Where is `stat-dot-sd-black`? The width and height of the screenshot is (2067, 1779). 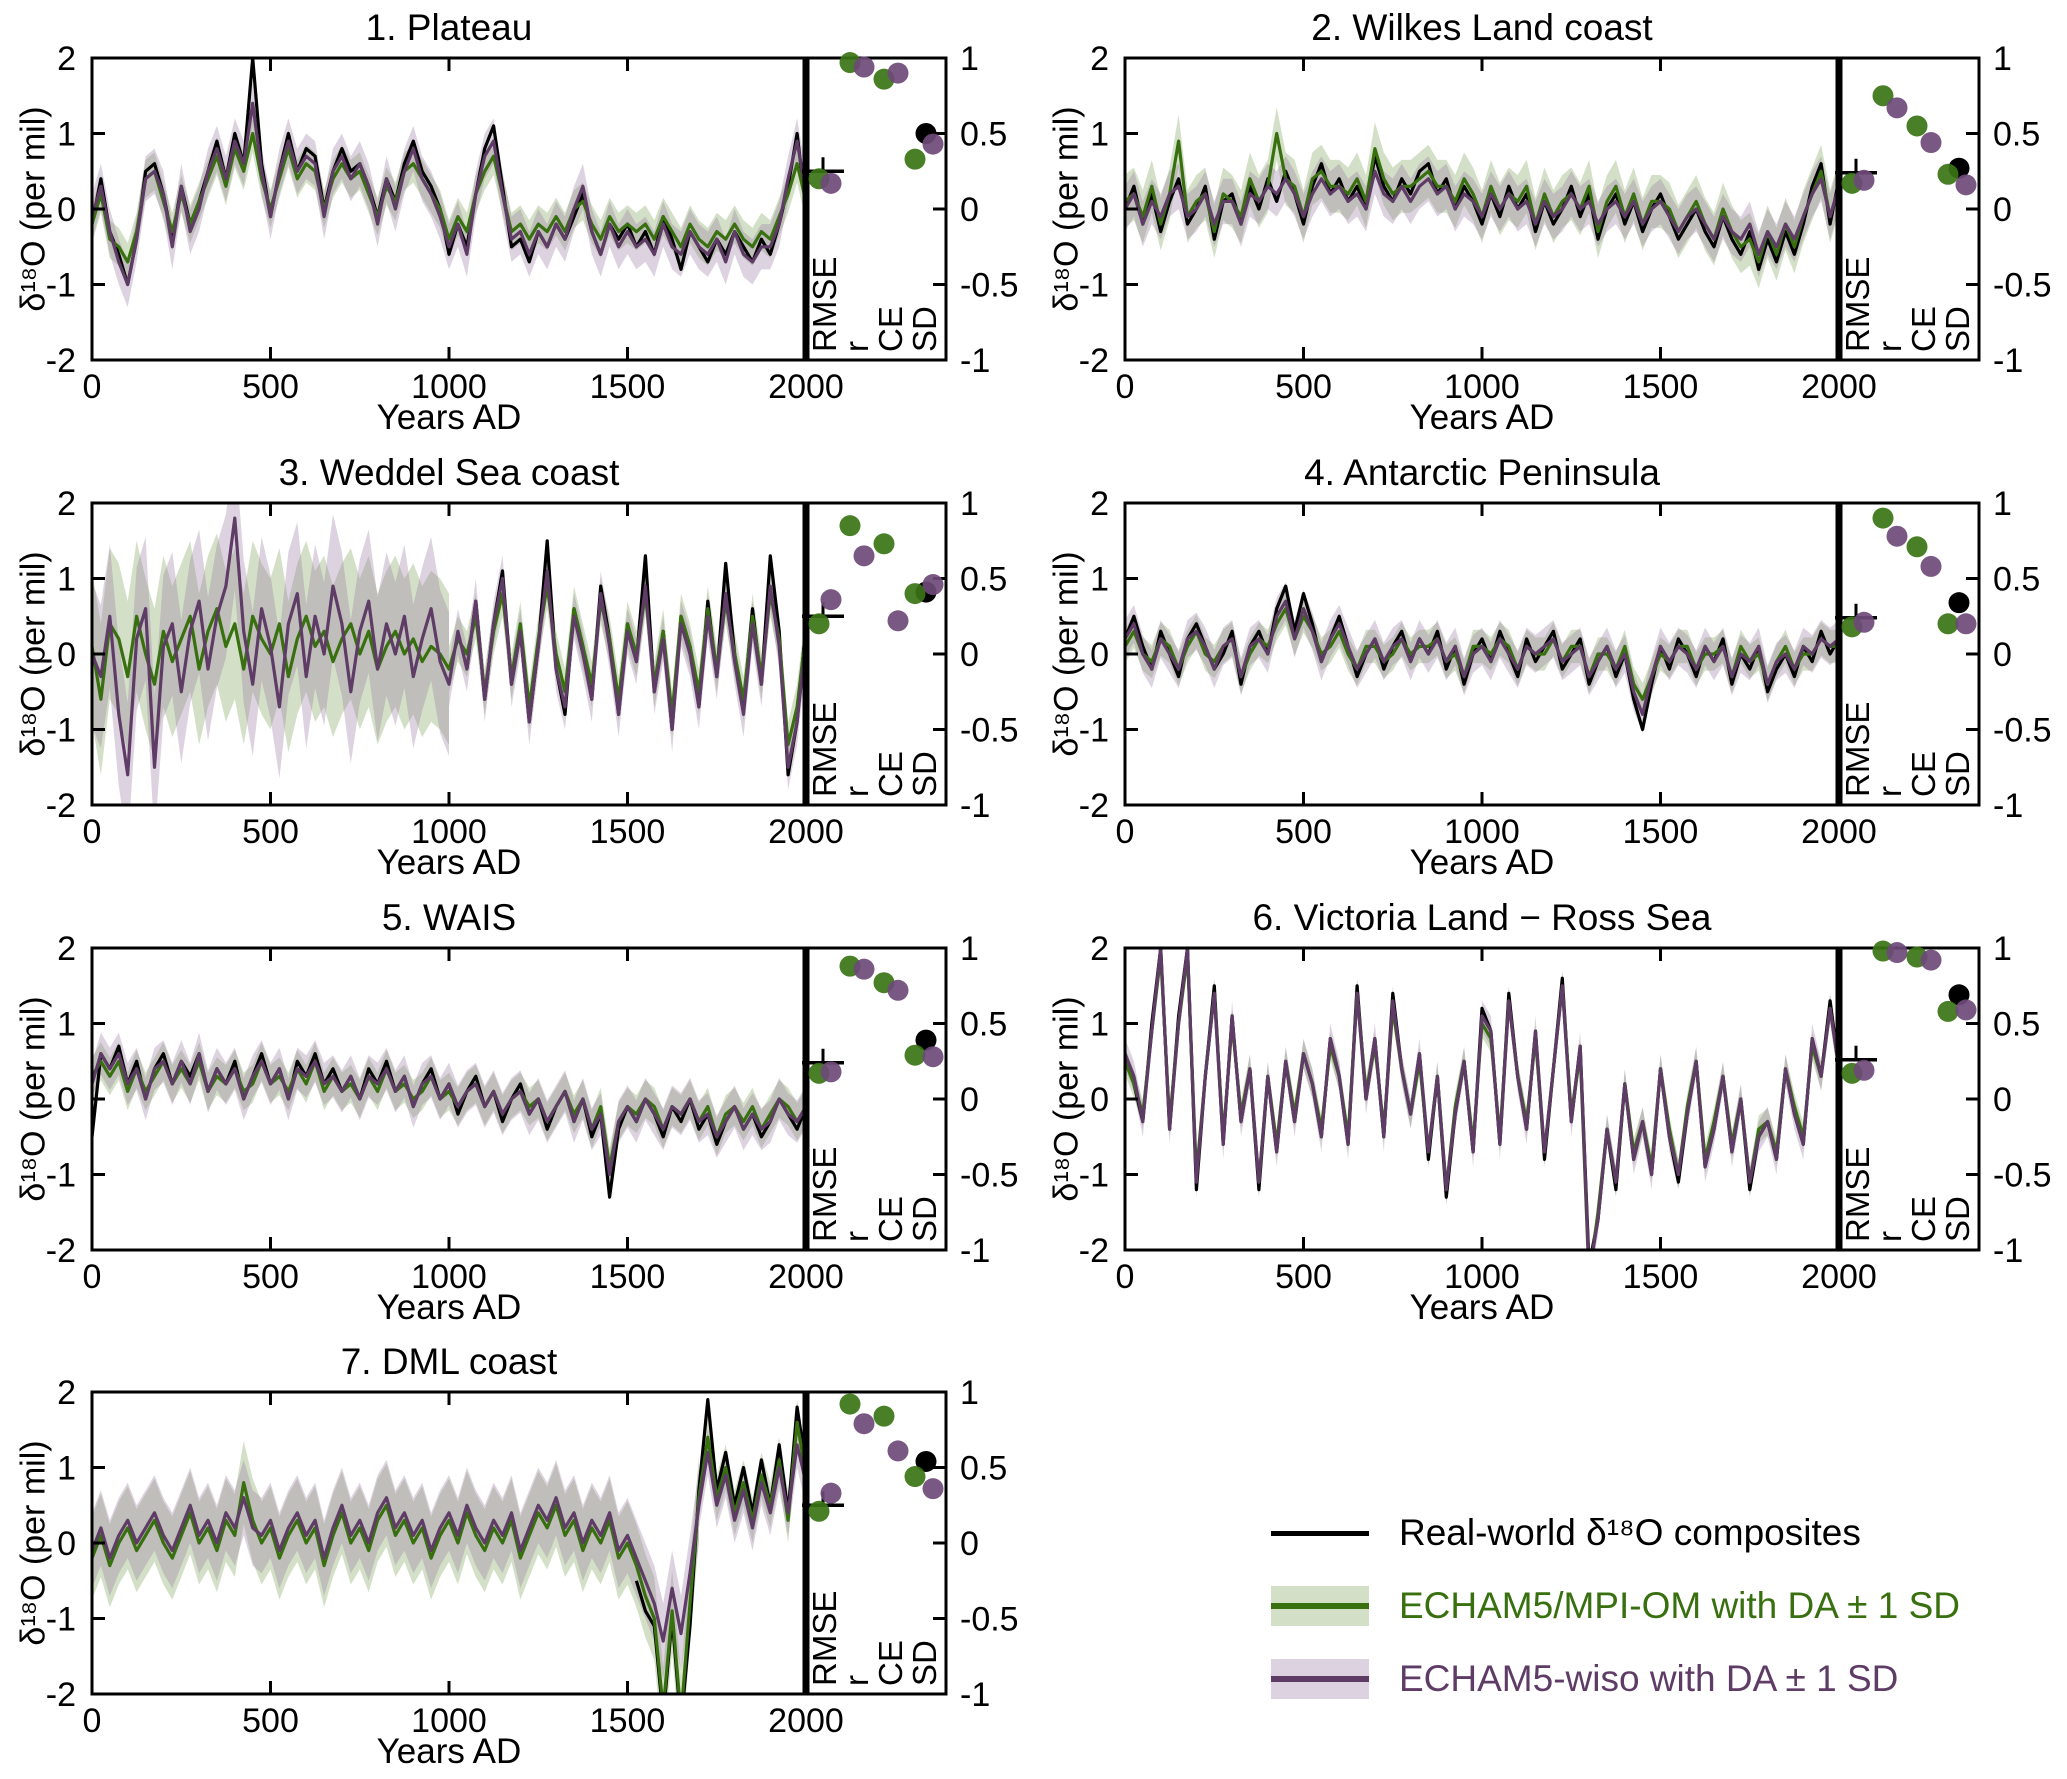 stat-dot-sd-black is located at coordinates (1959, 603).